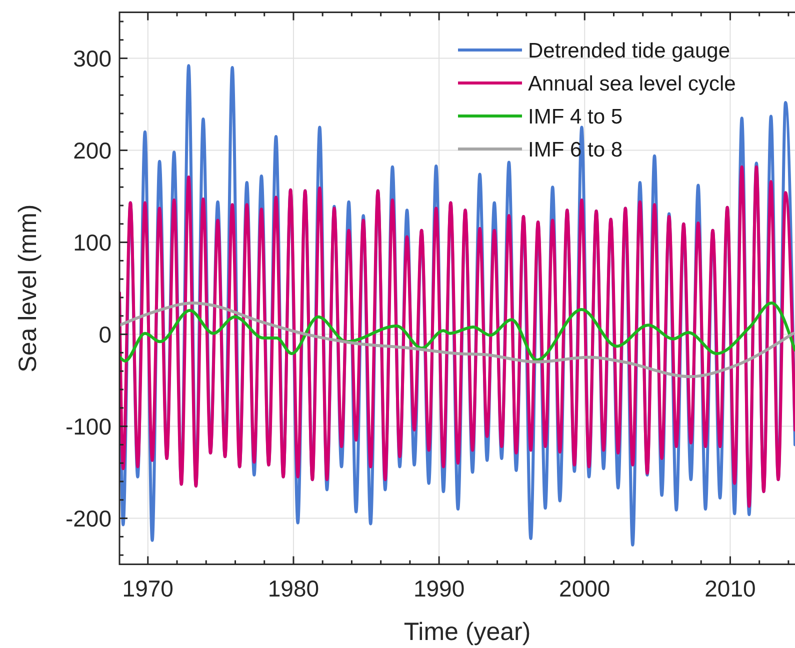  Describe the element at coordinates (629, 50) in the screenshot. I see `legend-label: Detrended tide gauge` at that location.